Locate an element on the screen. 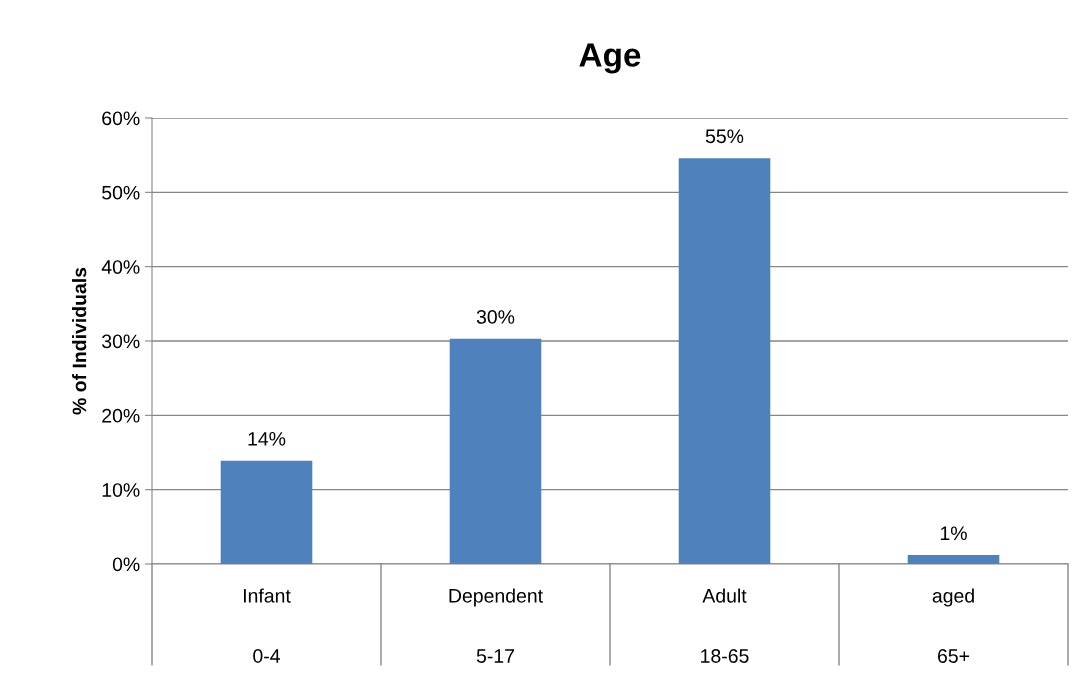  chart-title: Age is located at coordinates (610, 58).